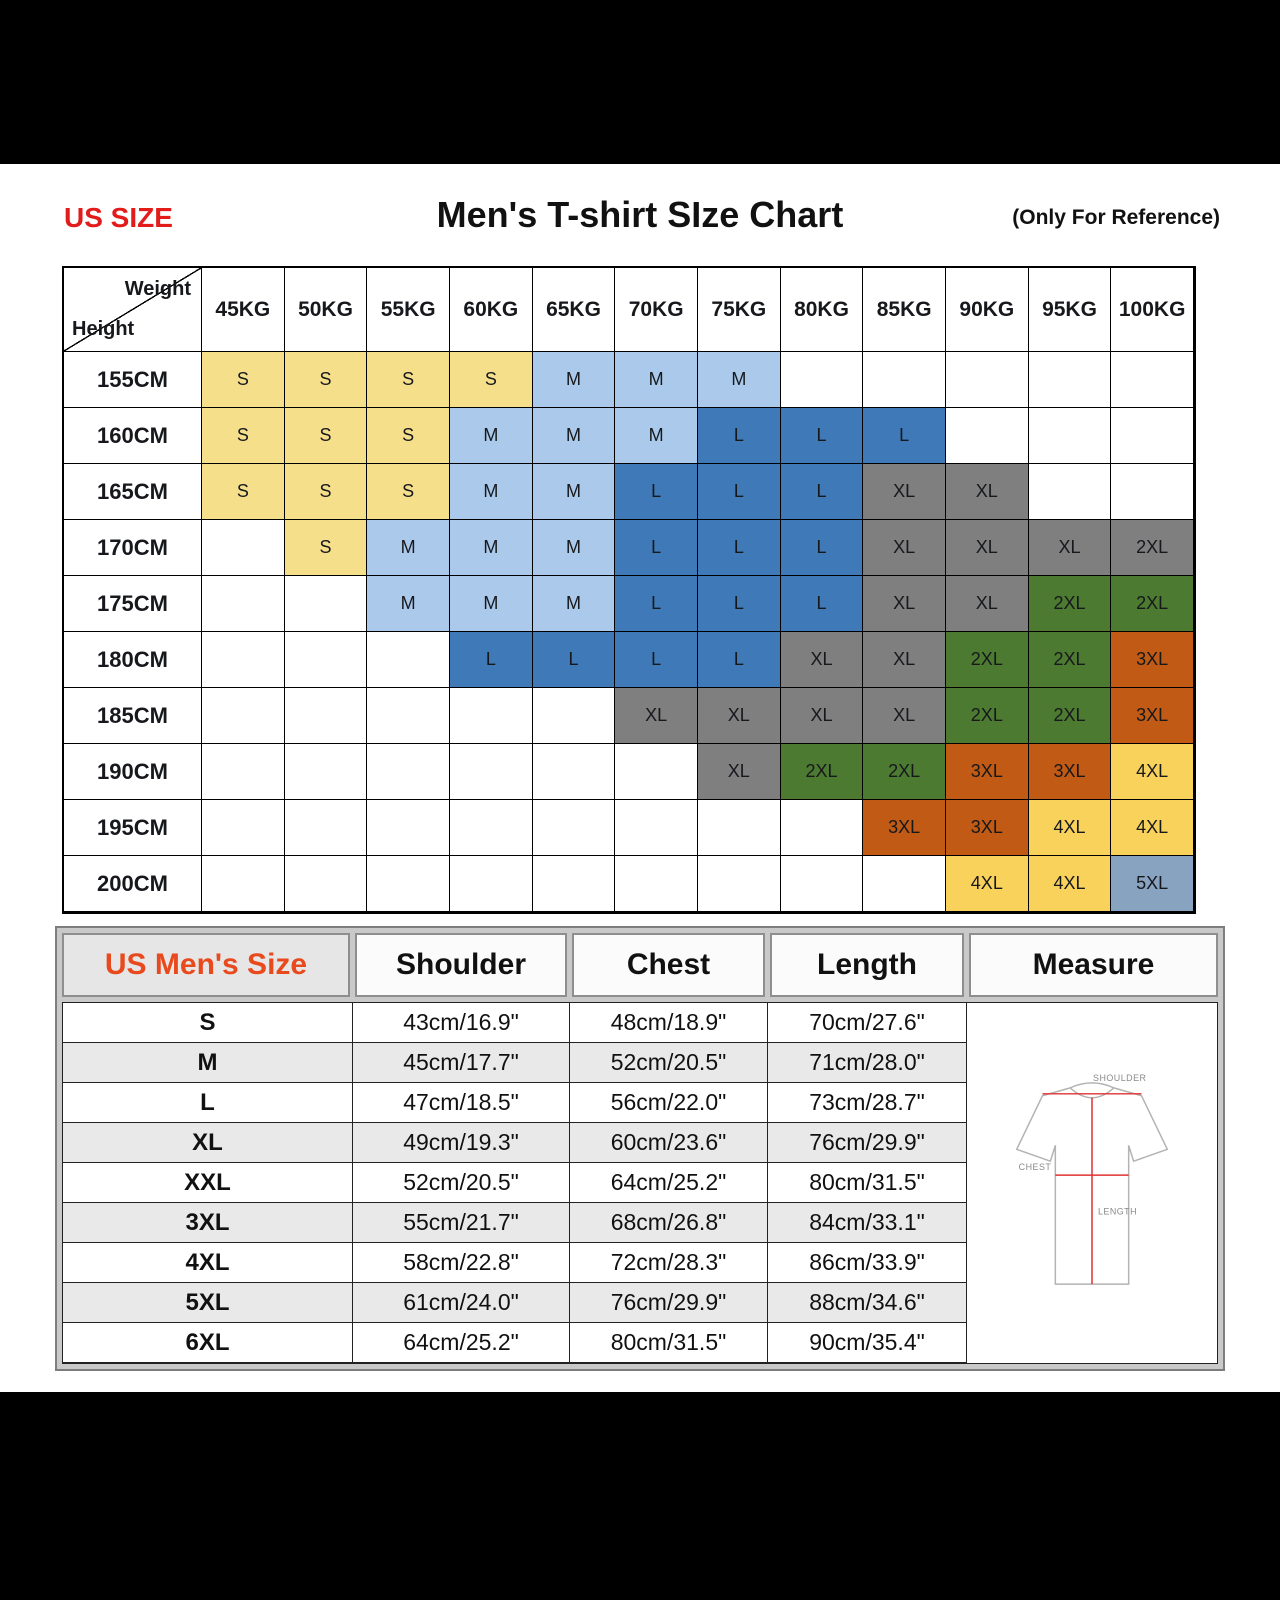 This screenshot has width=1280, height=1600. Describe the element at coordinates (1092, 1179) in the screenshot. I see `tshirt-diagram: SHOULDER CHEST LENGTH` at that location.